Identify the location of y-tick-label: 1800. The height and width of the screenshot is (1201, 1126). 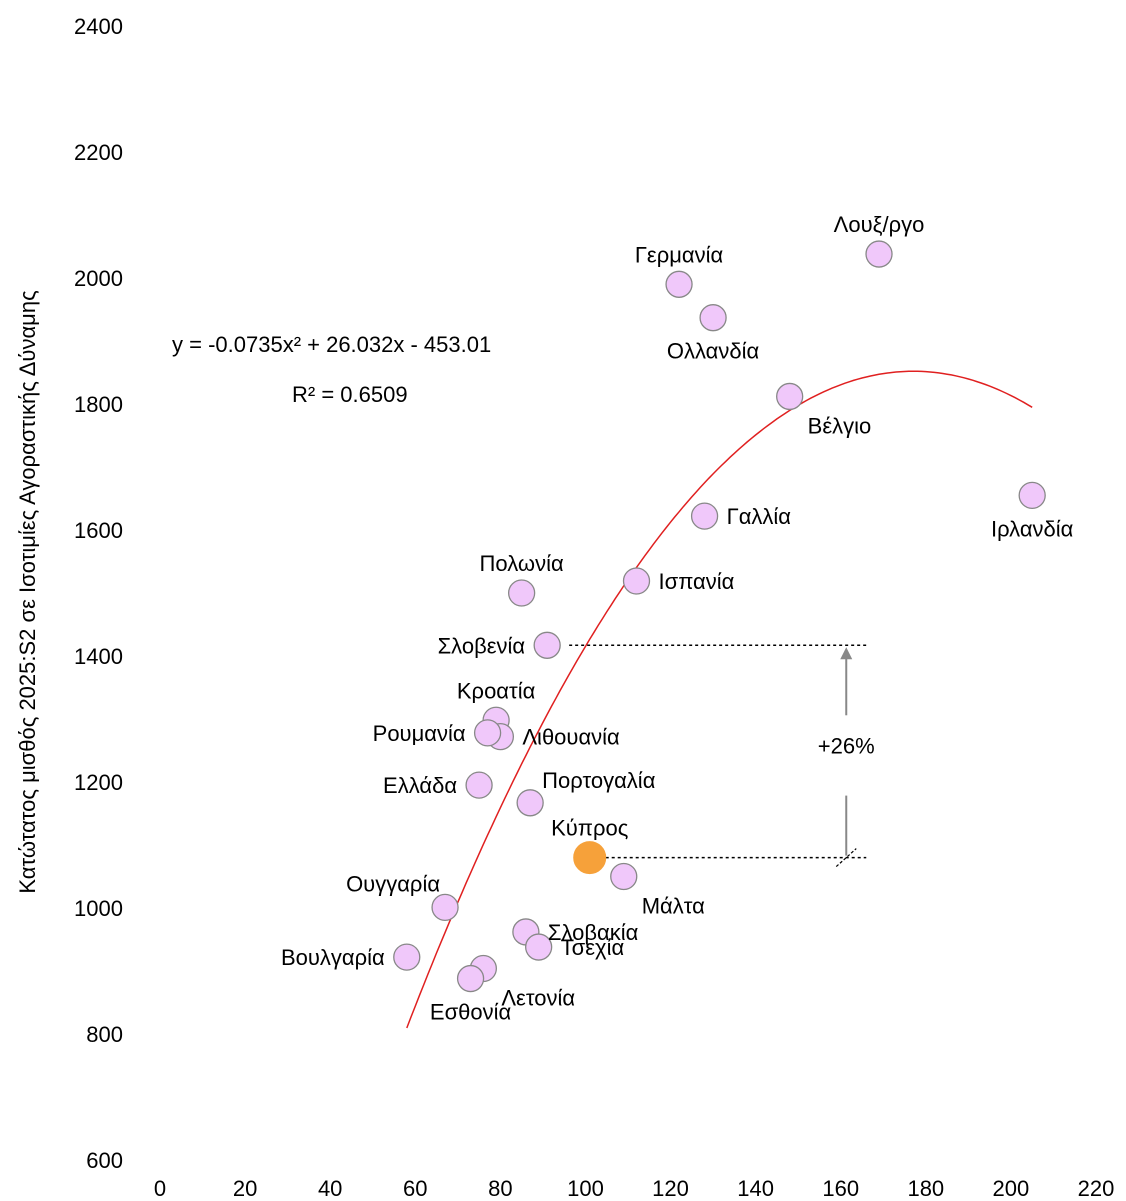
(98, 404).